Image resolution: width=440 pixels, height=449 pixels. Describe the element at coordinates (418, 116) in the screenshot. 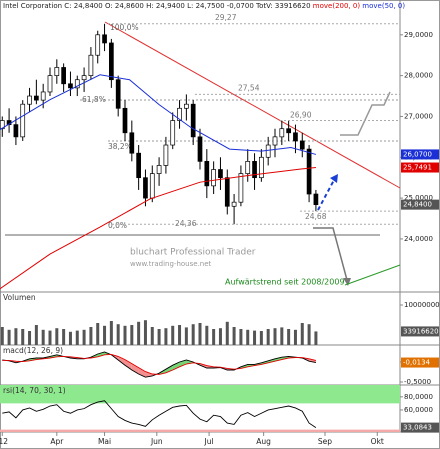

I see `y-tick-label: 27,0000` at that location.